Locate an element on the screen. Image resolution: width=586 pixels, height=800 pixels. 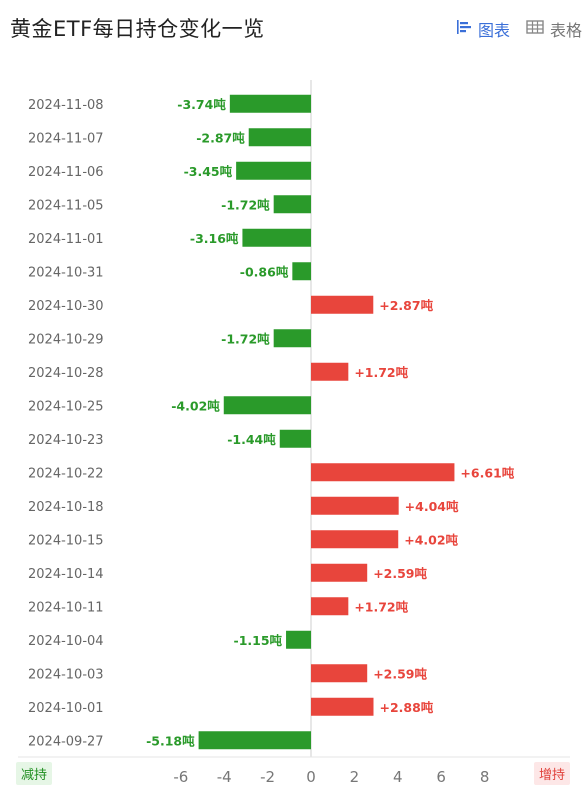
data-label: +2.87吨 is located at coordinates (406, 305).